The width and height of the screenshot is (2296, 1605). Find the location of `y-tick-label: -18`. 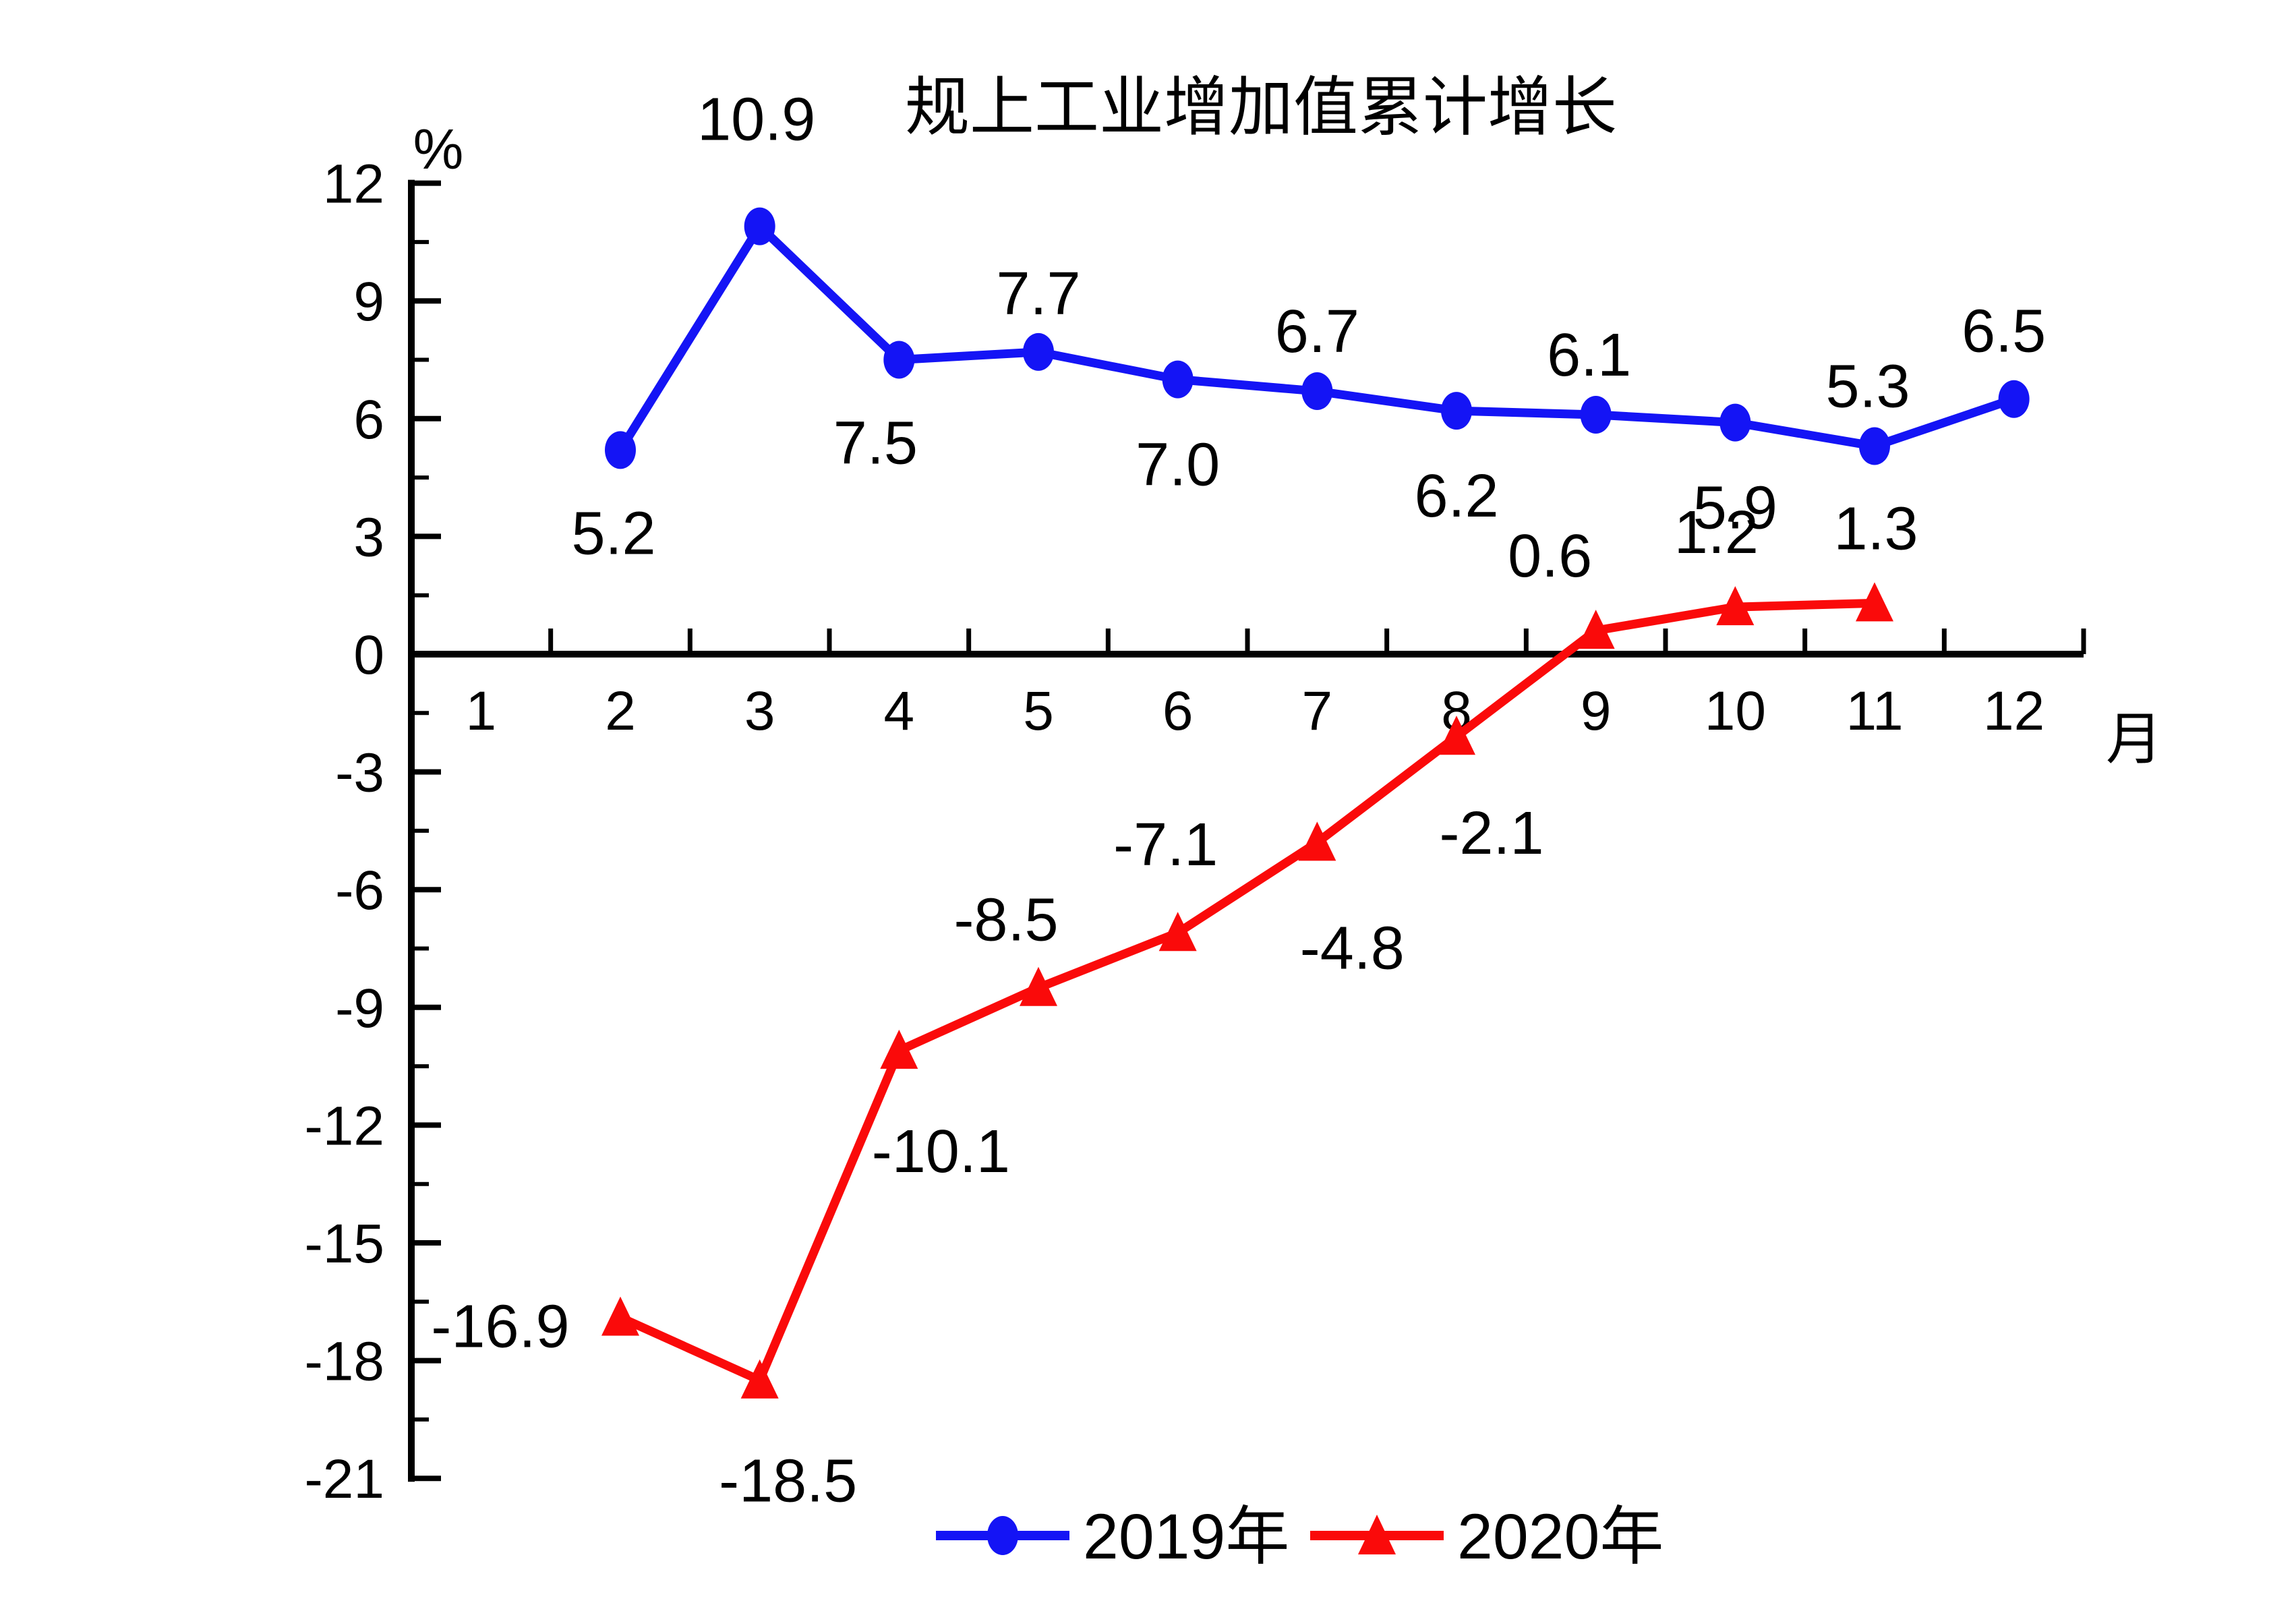

y-tick-label: -18 is located at coordinates (344, 1362).